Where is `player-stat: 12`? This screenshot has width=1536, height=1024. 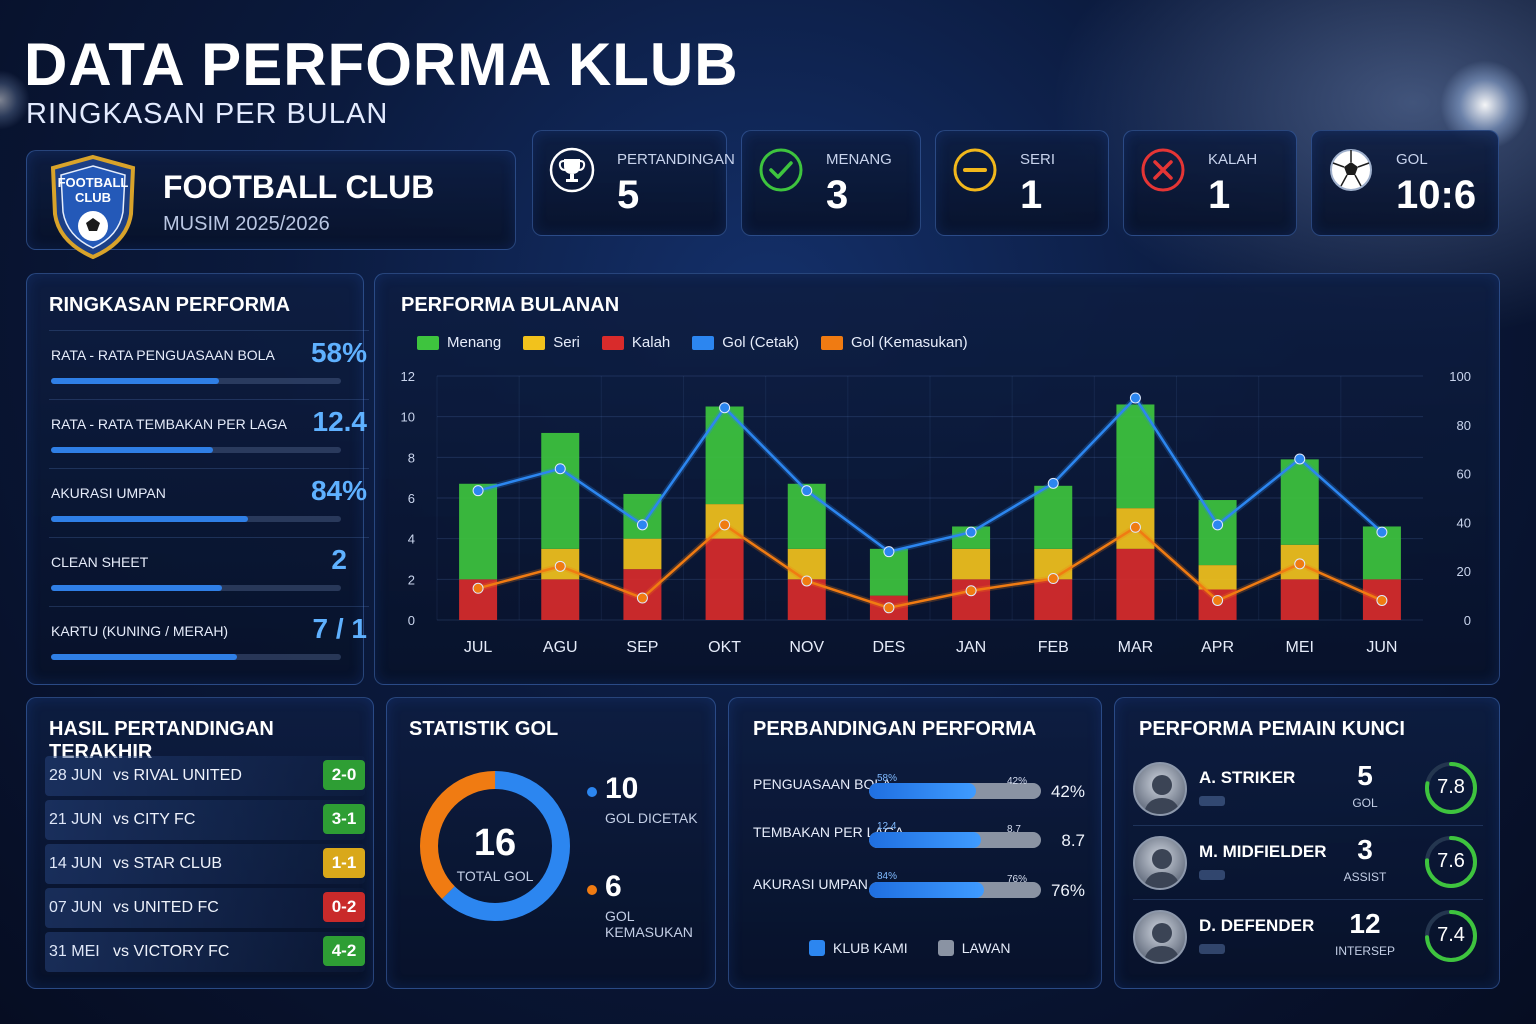
player-stat: 12 is located at coordinates (1365, 923).